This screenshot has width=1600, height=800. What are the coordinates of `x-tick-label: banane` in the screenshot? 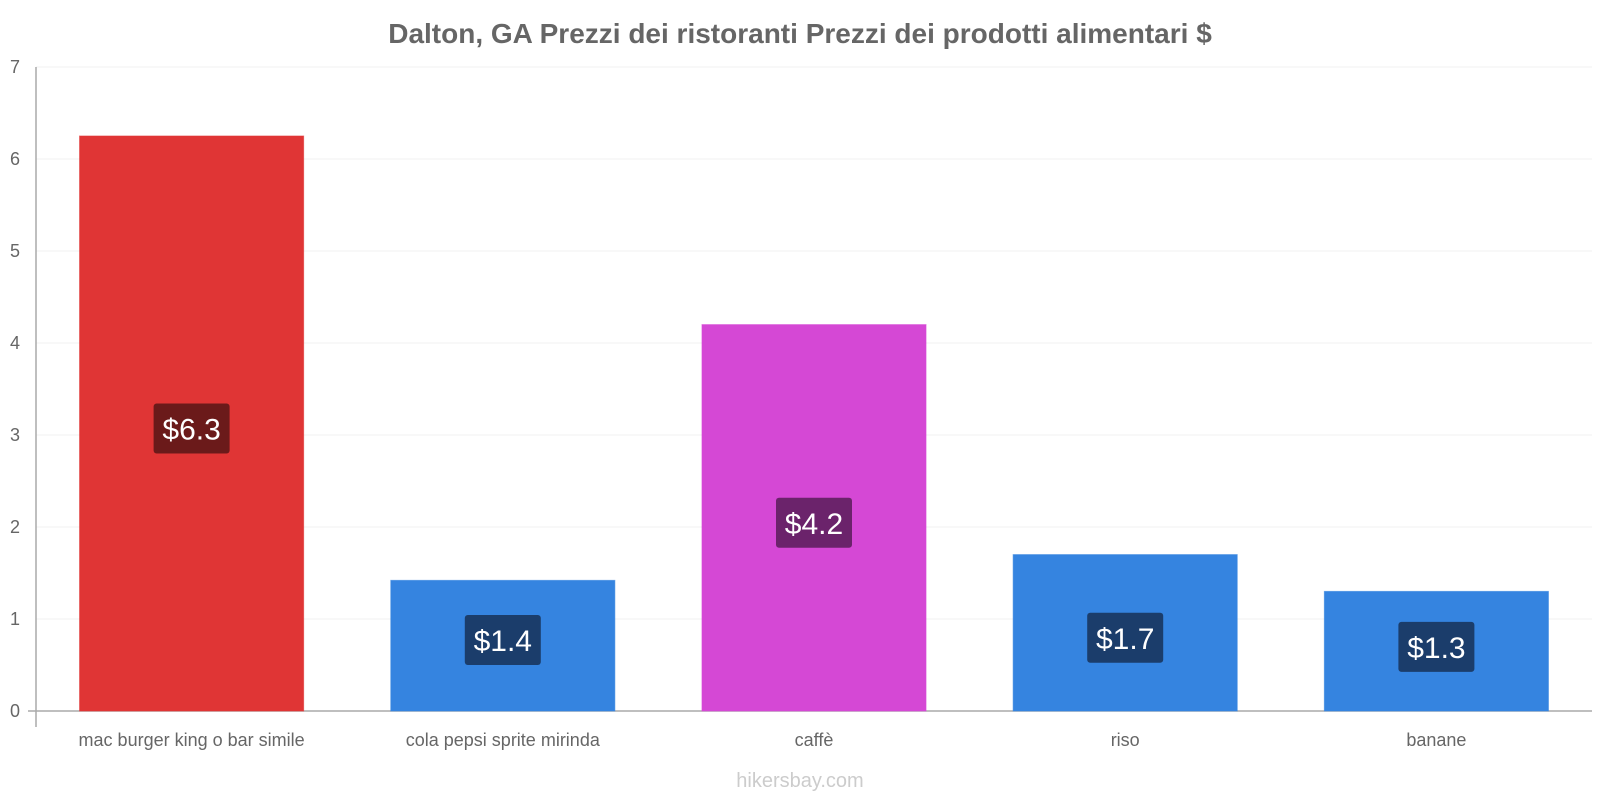 It's located at (1436, 740).